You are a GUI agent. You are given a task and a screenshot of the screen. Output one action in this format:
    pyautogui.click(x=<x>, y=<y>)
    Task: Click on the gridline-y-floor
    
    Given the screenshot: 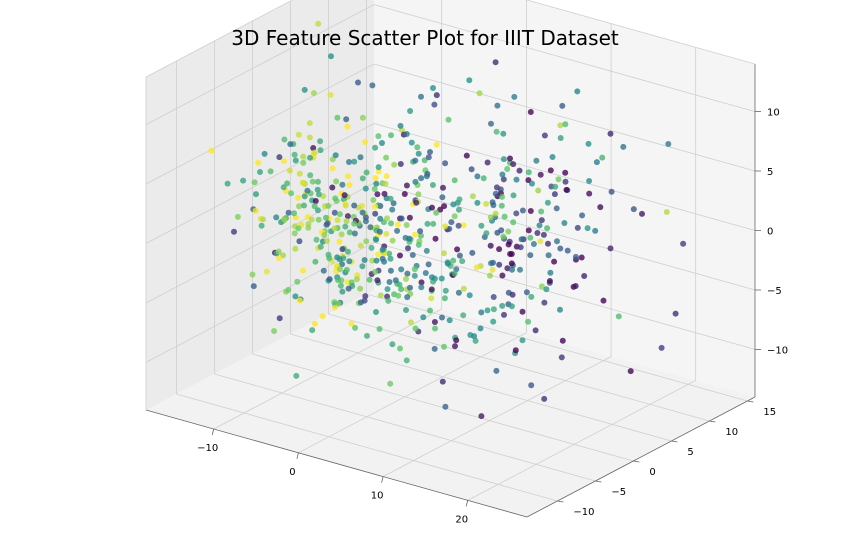 What is the action you would take?
    pyautogui.click(x=405, y=427)
    